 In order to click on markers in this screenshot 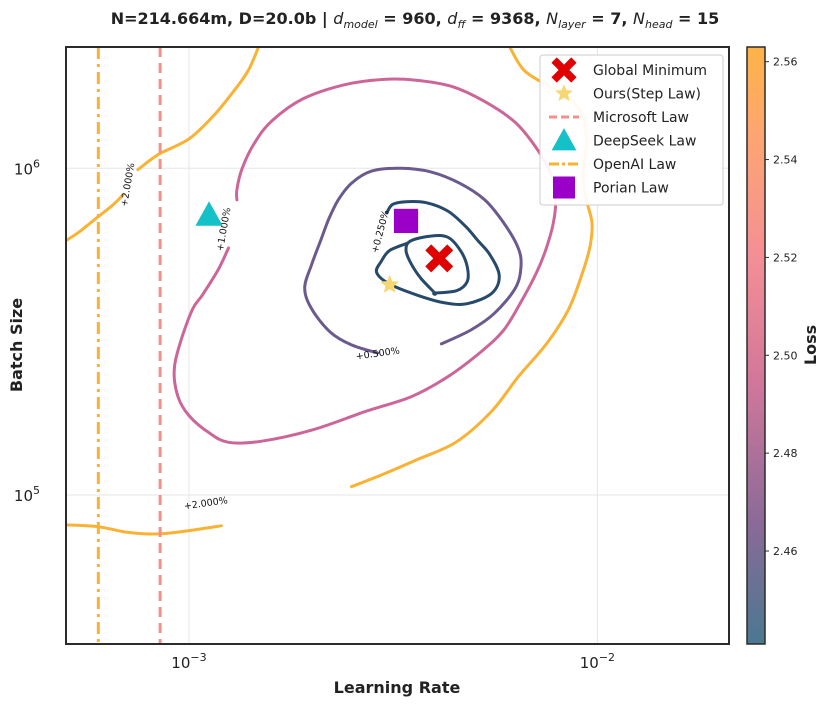, I will do `click(324, 247)`.